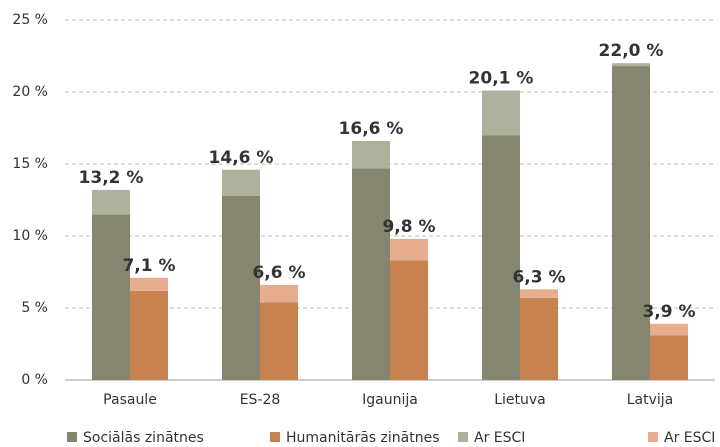 The height and width of the screenshot is (447, 720). Describe the element at coordinates (520, 400) in the screenshot. I see `x-tick-label: Lietuva` at that location.